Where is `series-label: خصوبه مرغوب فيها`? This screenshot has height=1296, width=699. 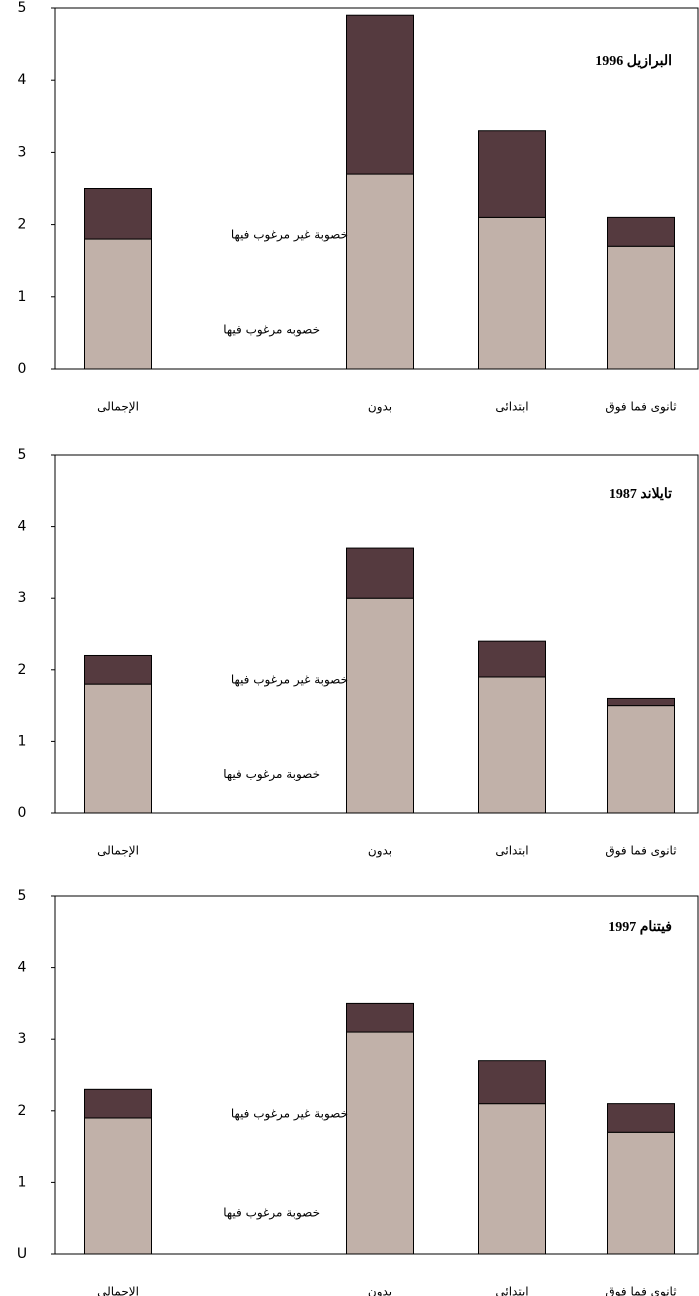
series-label: خصوبه مرغوب فيها is located at coordinates (271, 330).